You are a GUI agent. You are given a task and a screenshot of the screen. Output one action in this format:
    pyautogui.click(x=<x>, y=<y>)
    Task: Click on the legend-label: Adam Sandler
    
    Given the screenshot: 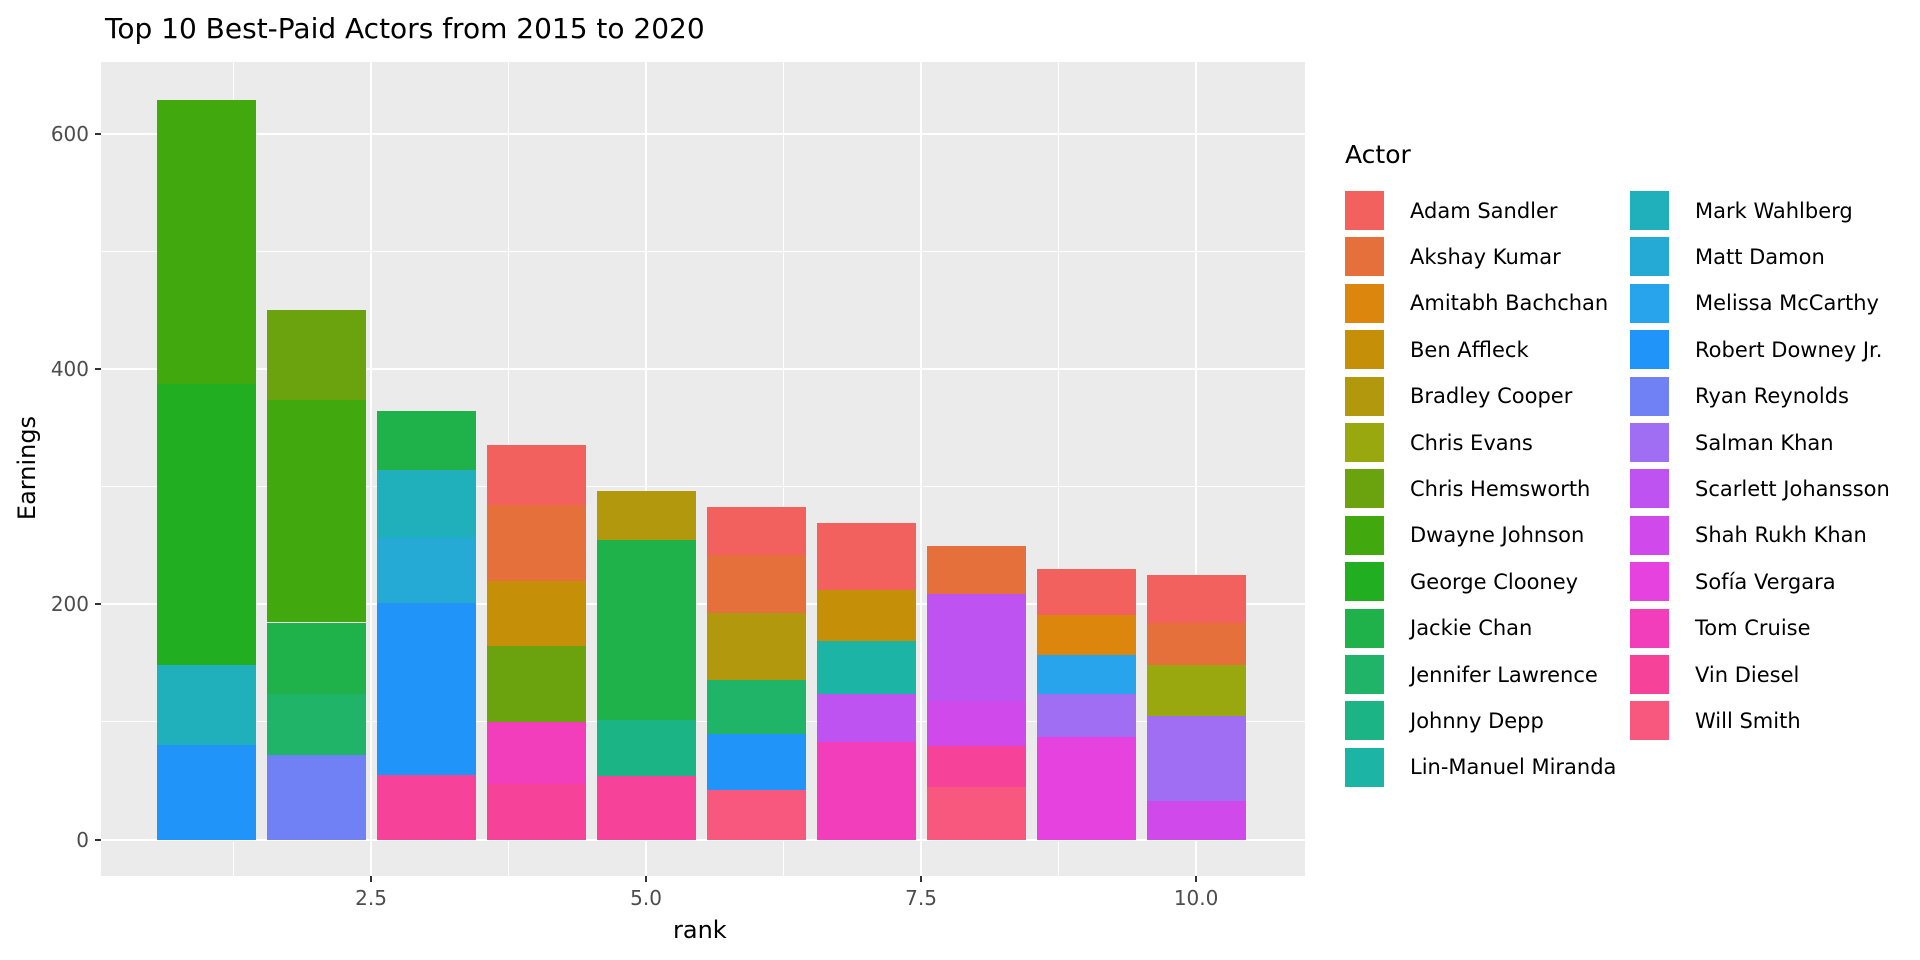 What is the action you would take?
    pyautogui.click(x=1484, y=210)
    